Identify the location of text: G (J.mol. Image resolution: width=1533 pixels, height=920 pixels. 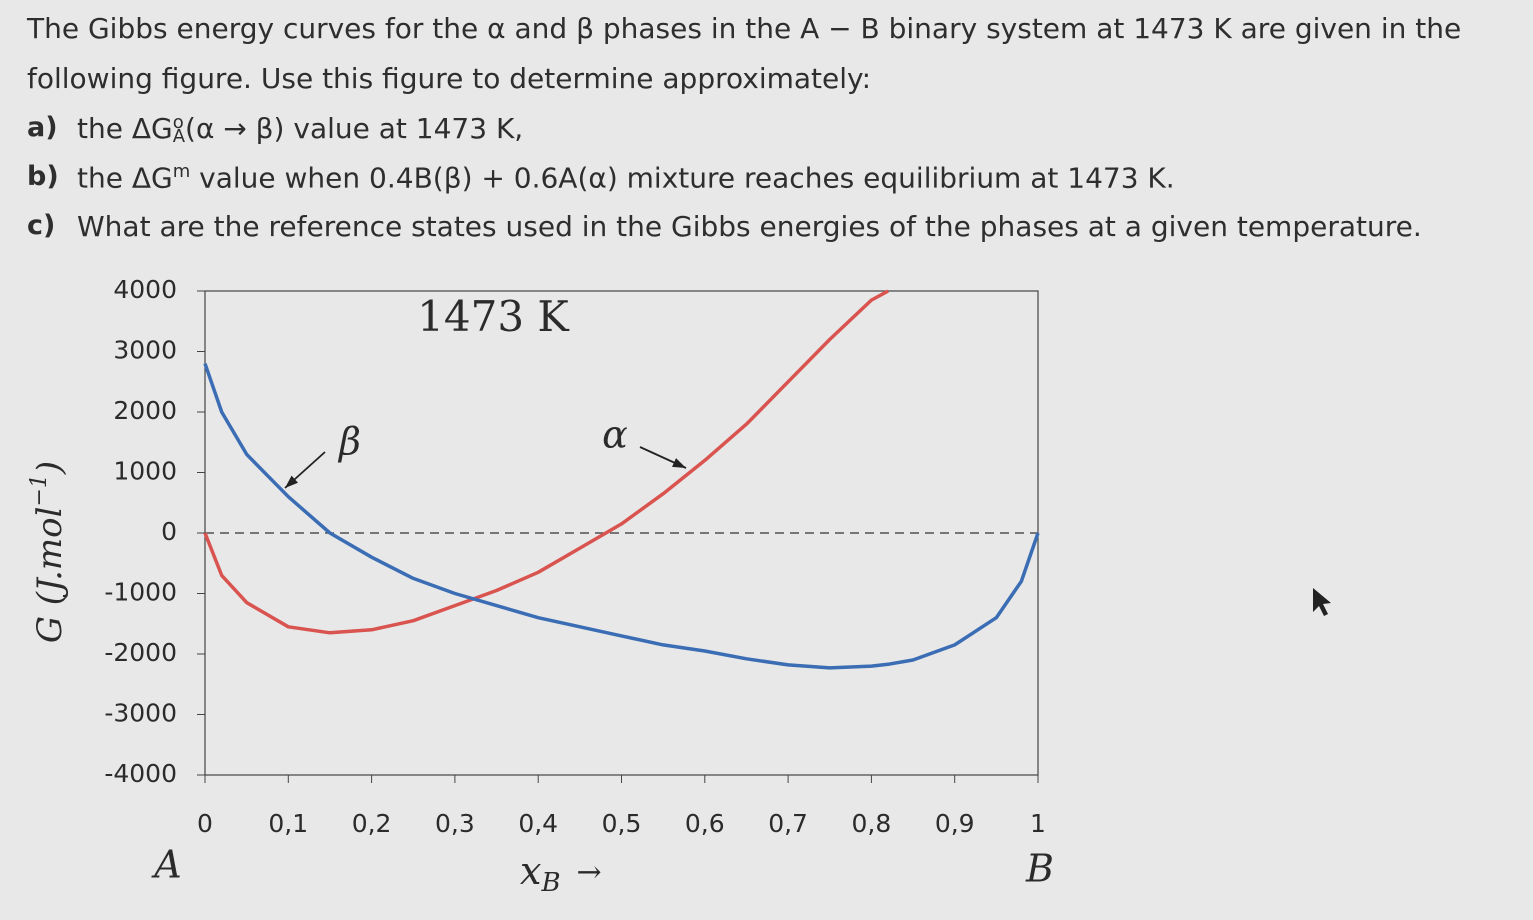
(50, 575).